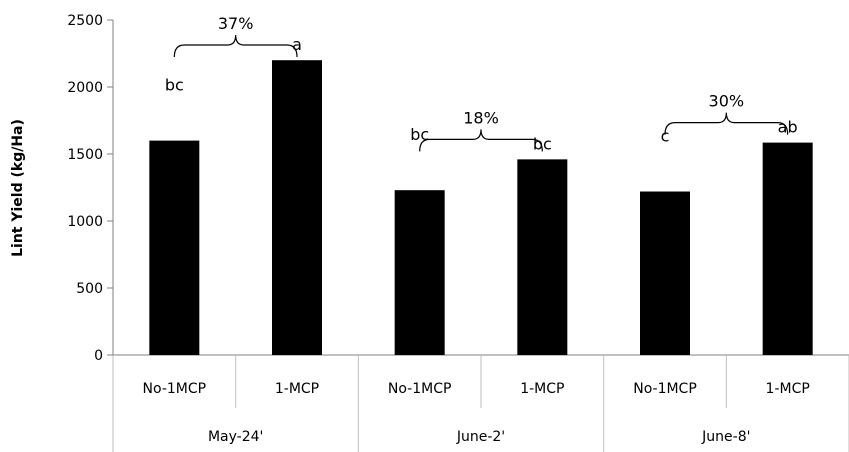 The height and width of the screenshot is (452, 849). Describe the element at coordinates (297, 44) in the screenshot. I see `significance-label: a` at that location.